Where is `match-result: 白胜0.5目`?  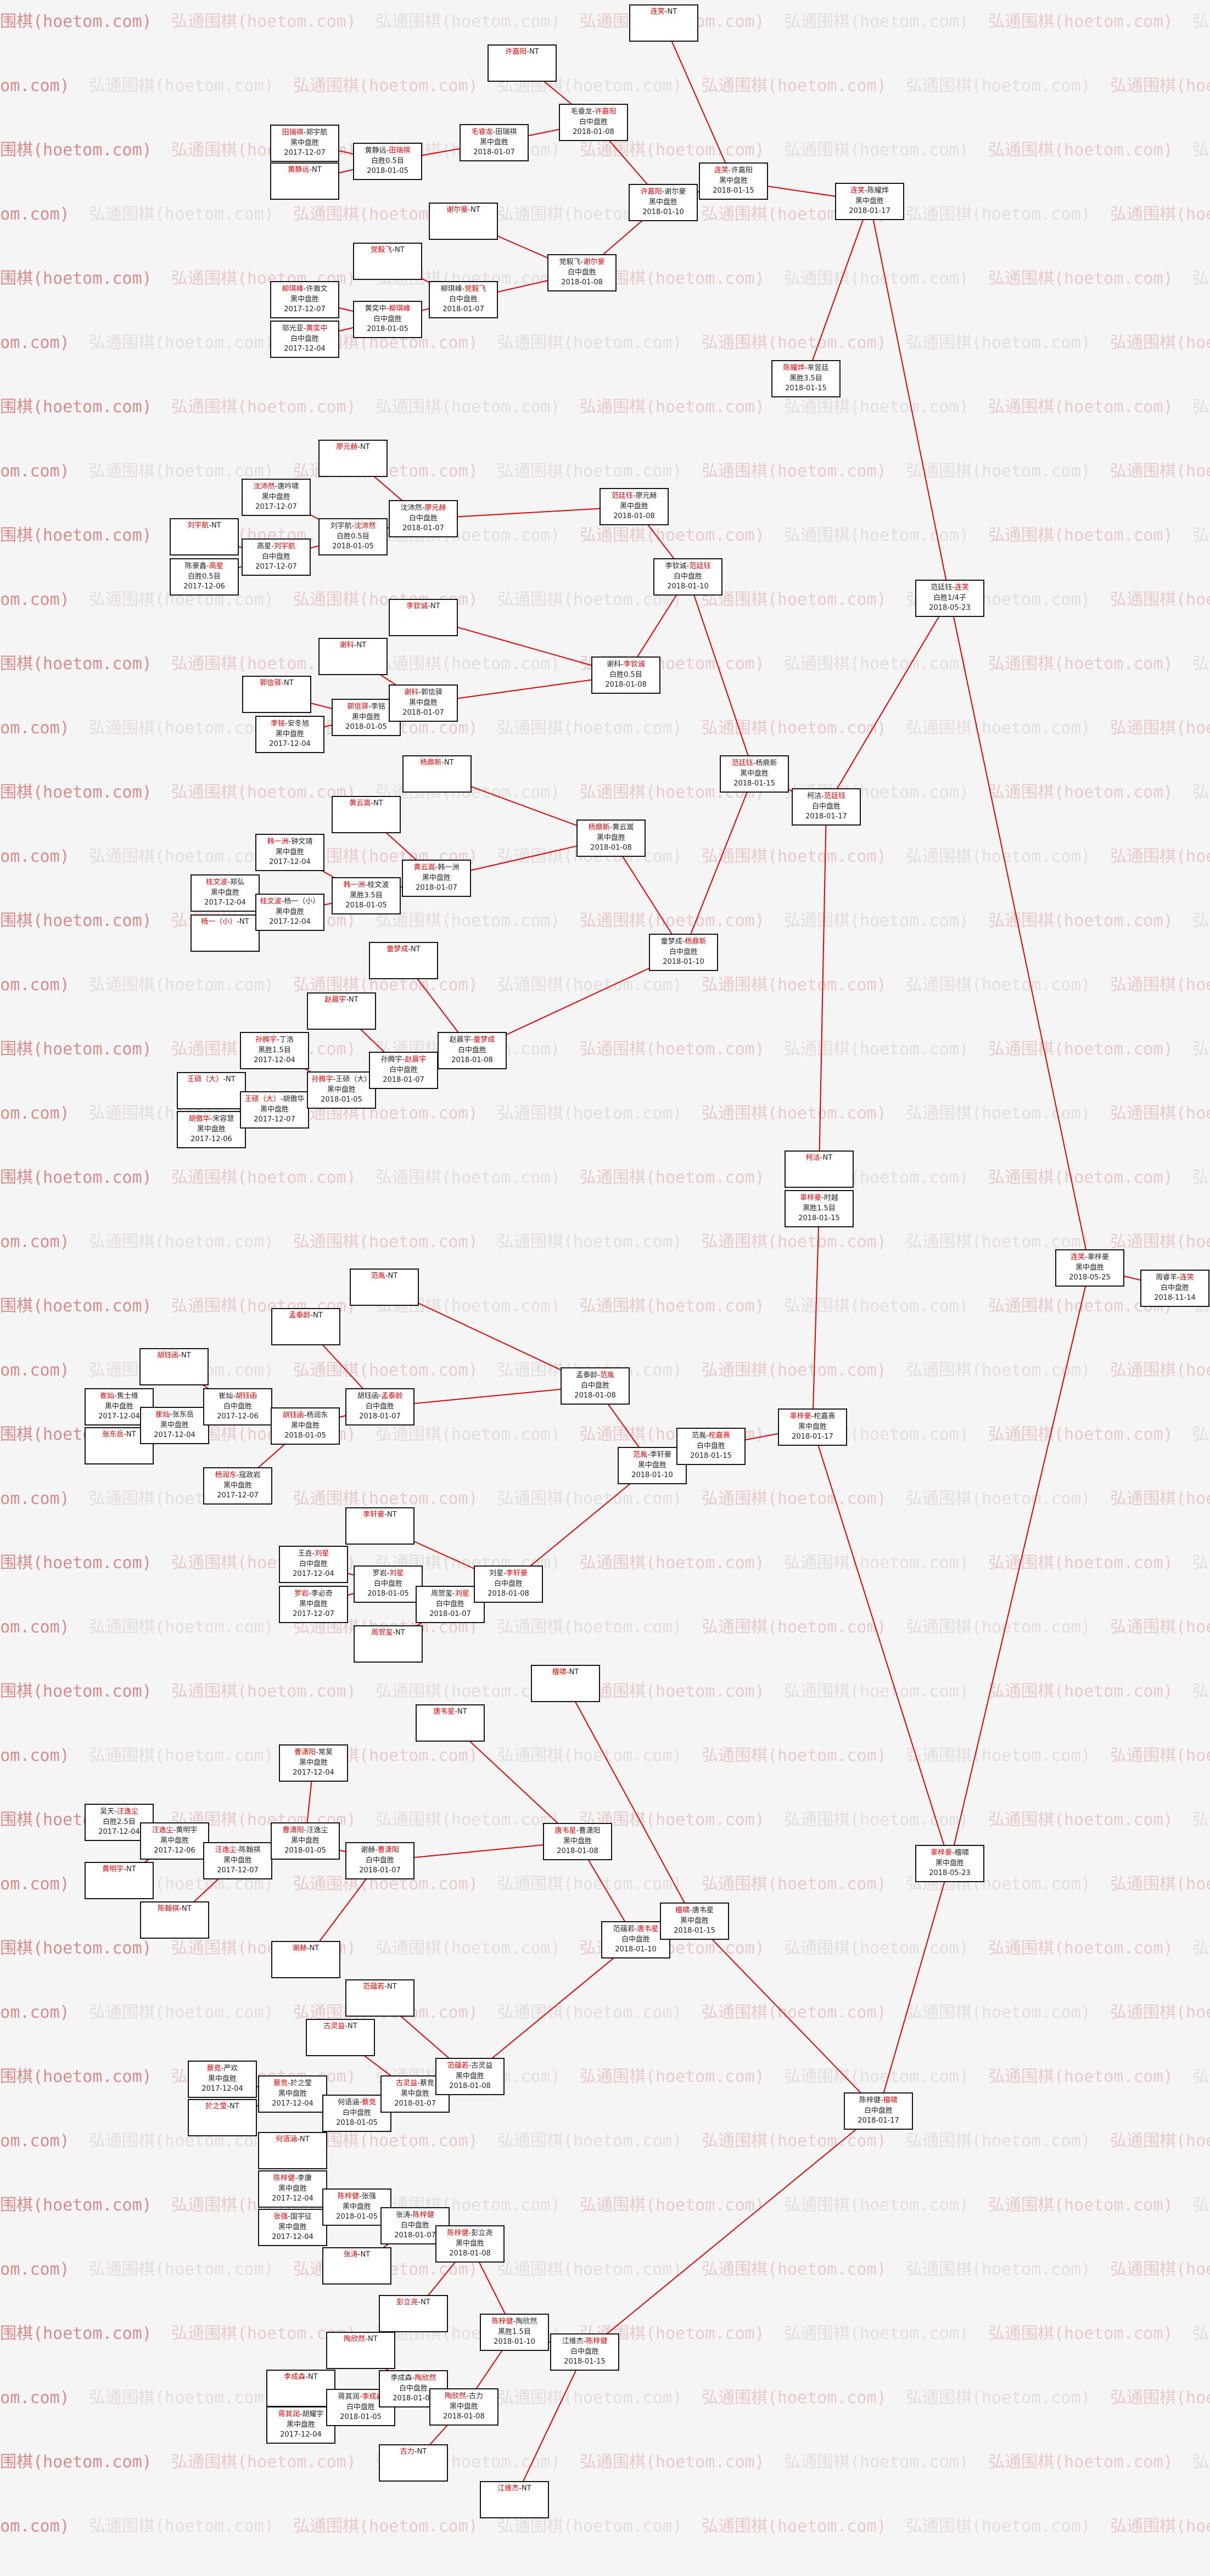
match-result: 白胜0.5目 is located at coordinates (387, 161).